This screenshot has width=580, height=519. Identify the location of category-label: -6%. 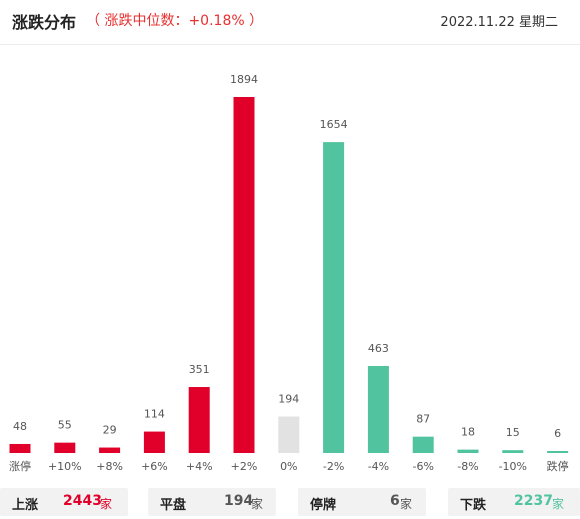
(422, 466).